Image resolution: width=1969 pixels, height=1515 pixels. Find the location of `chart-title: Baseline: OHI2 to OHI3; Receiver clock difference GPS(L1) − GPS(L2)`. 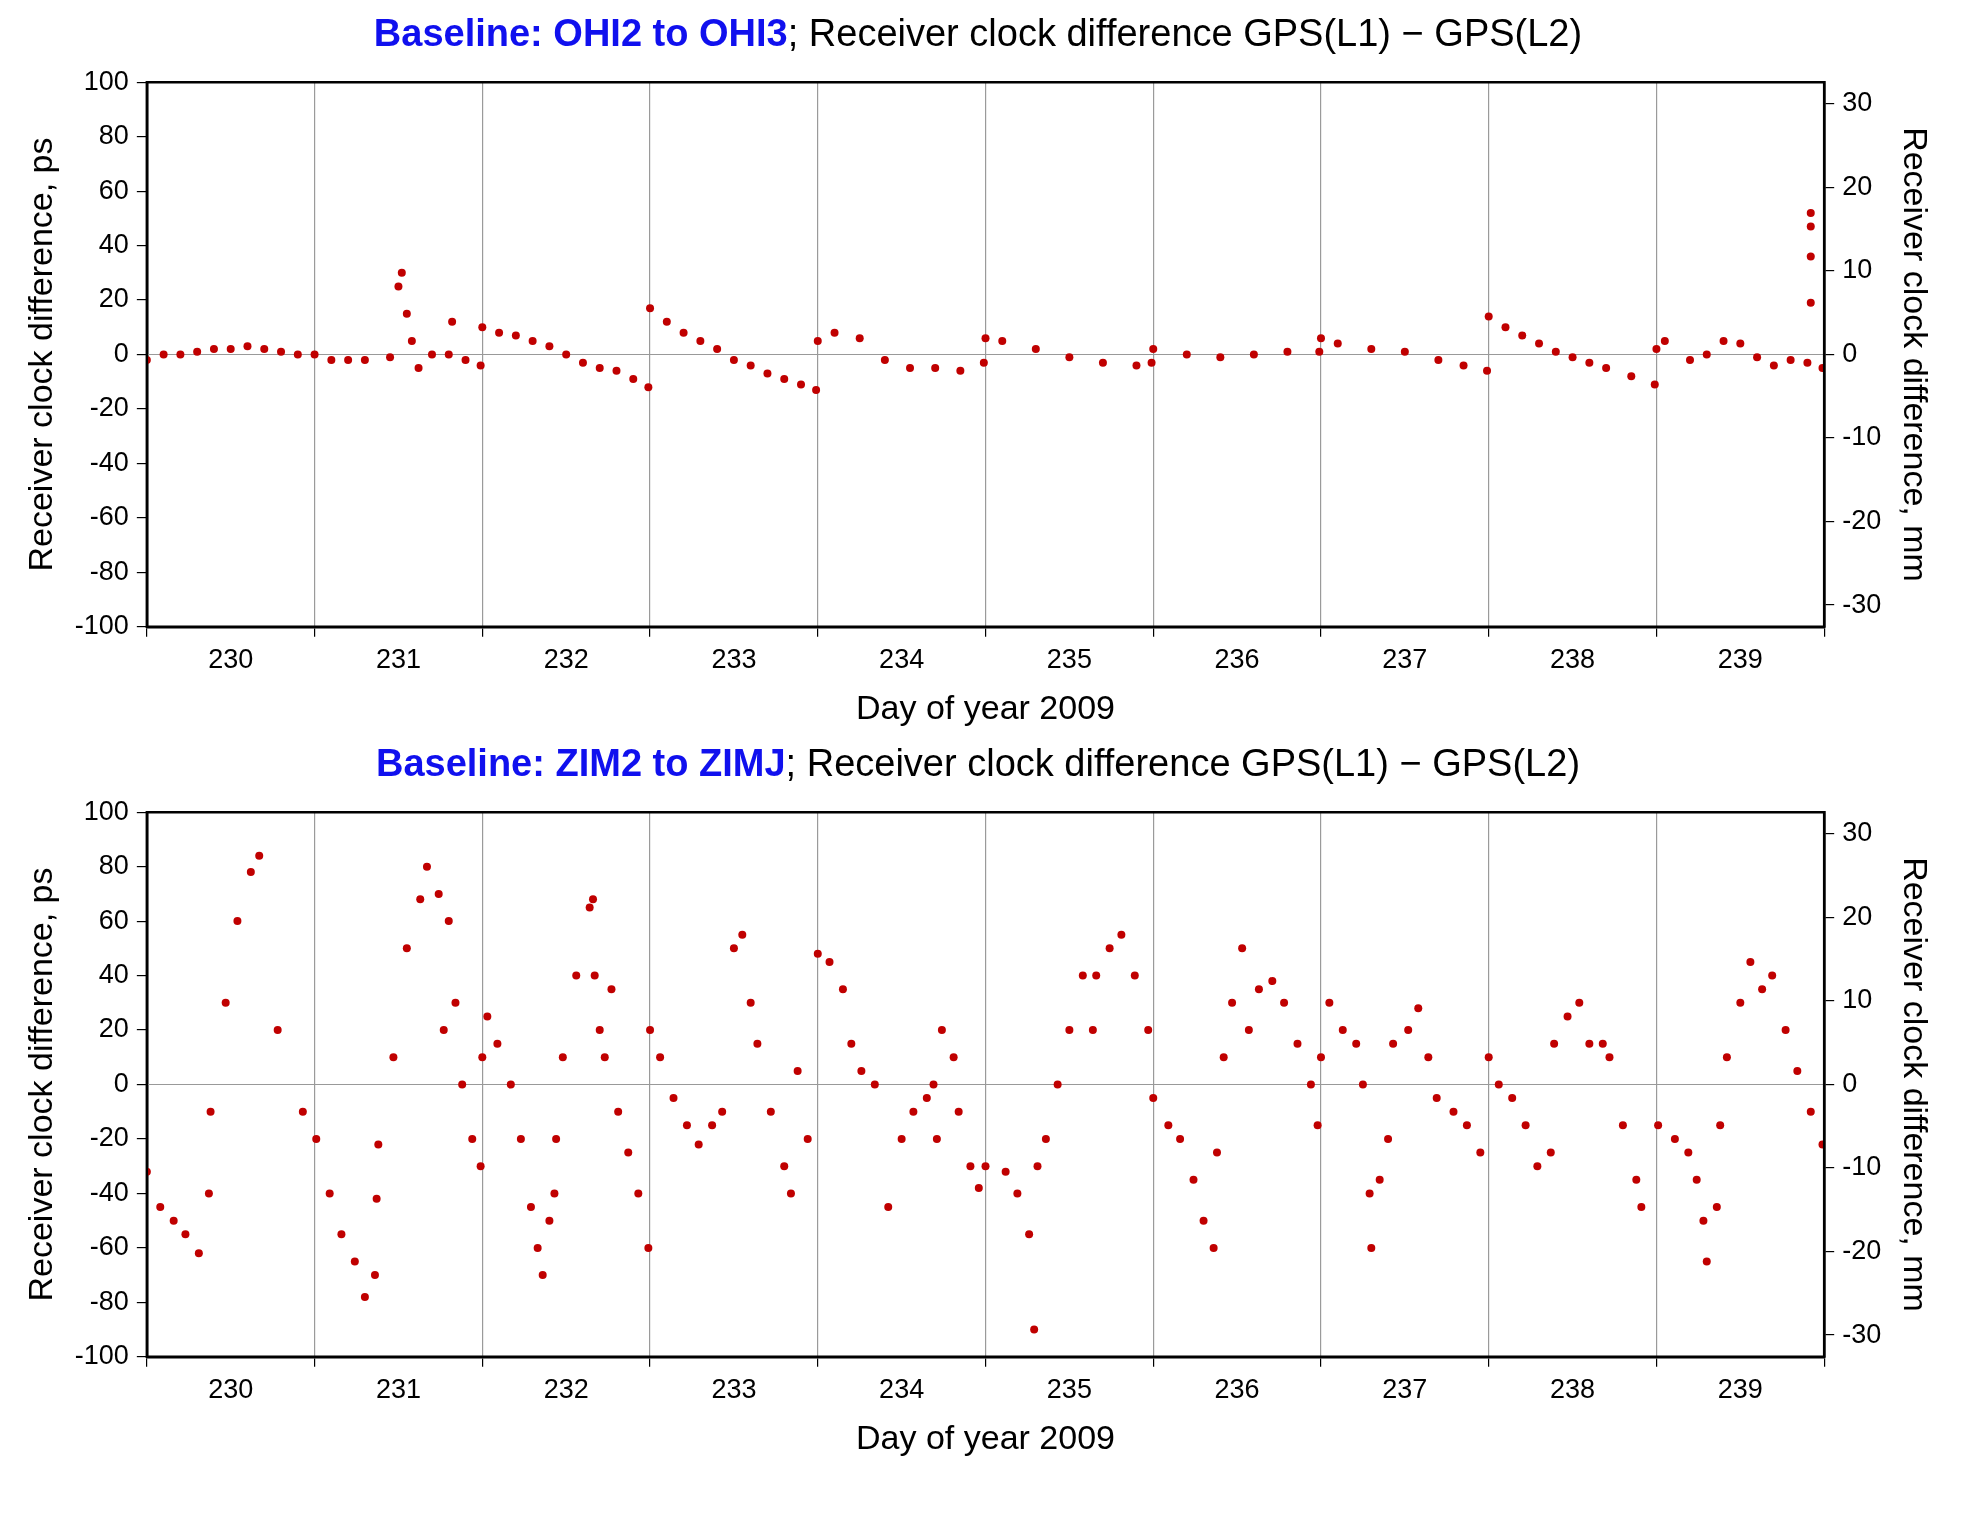

chart-title: Baseline: OHI2 to OHI3; Receiver clock difference GPS(L1) − GPS(L2) is located at coordinates (978, 33).